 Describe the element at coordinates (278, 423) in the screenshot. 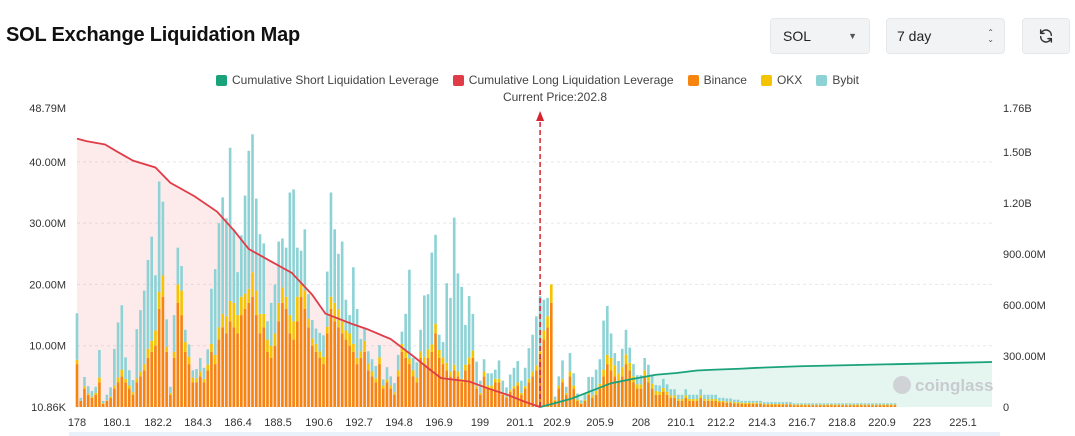

I see `x-tick-label: 188.5` at that location.